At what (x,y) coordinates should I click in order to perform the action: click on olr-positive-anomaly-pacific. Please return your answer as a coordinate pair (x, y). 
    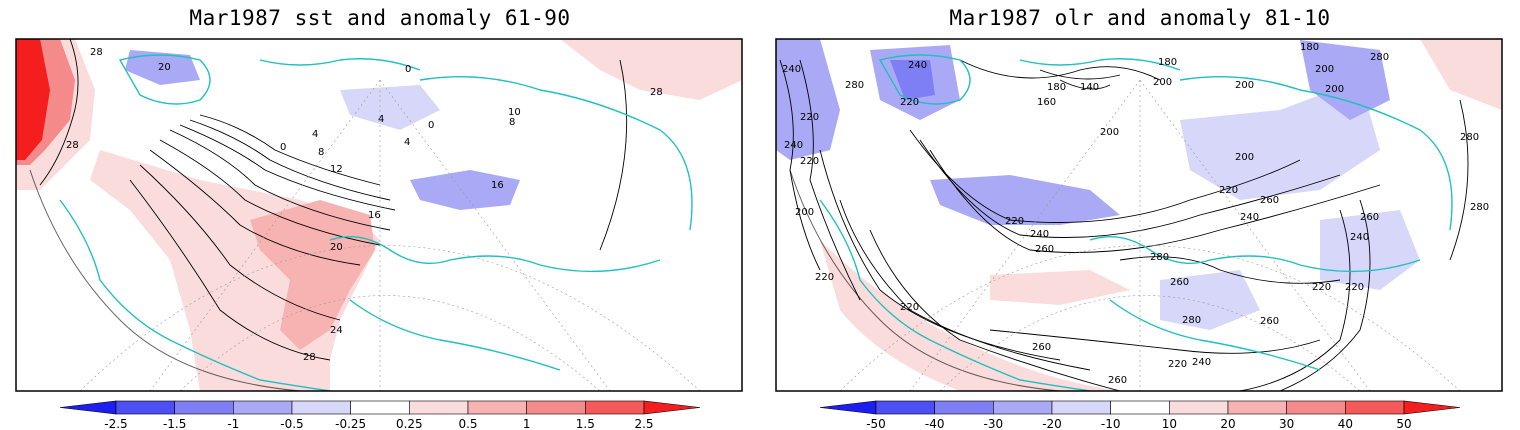
    Looking at the image, I should click on (970, 315).